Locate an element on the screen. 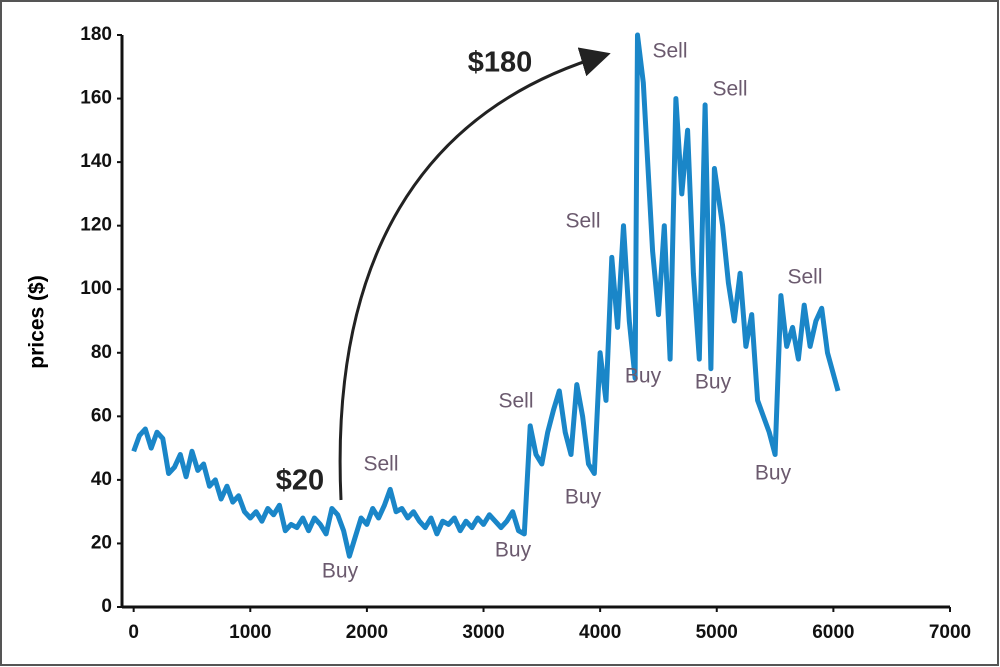 This screenshot has width=1000, height=667. y-tick-label: 120 is located at coordinates (96, 225).